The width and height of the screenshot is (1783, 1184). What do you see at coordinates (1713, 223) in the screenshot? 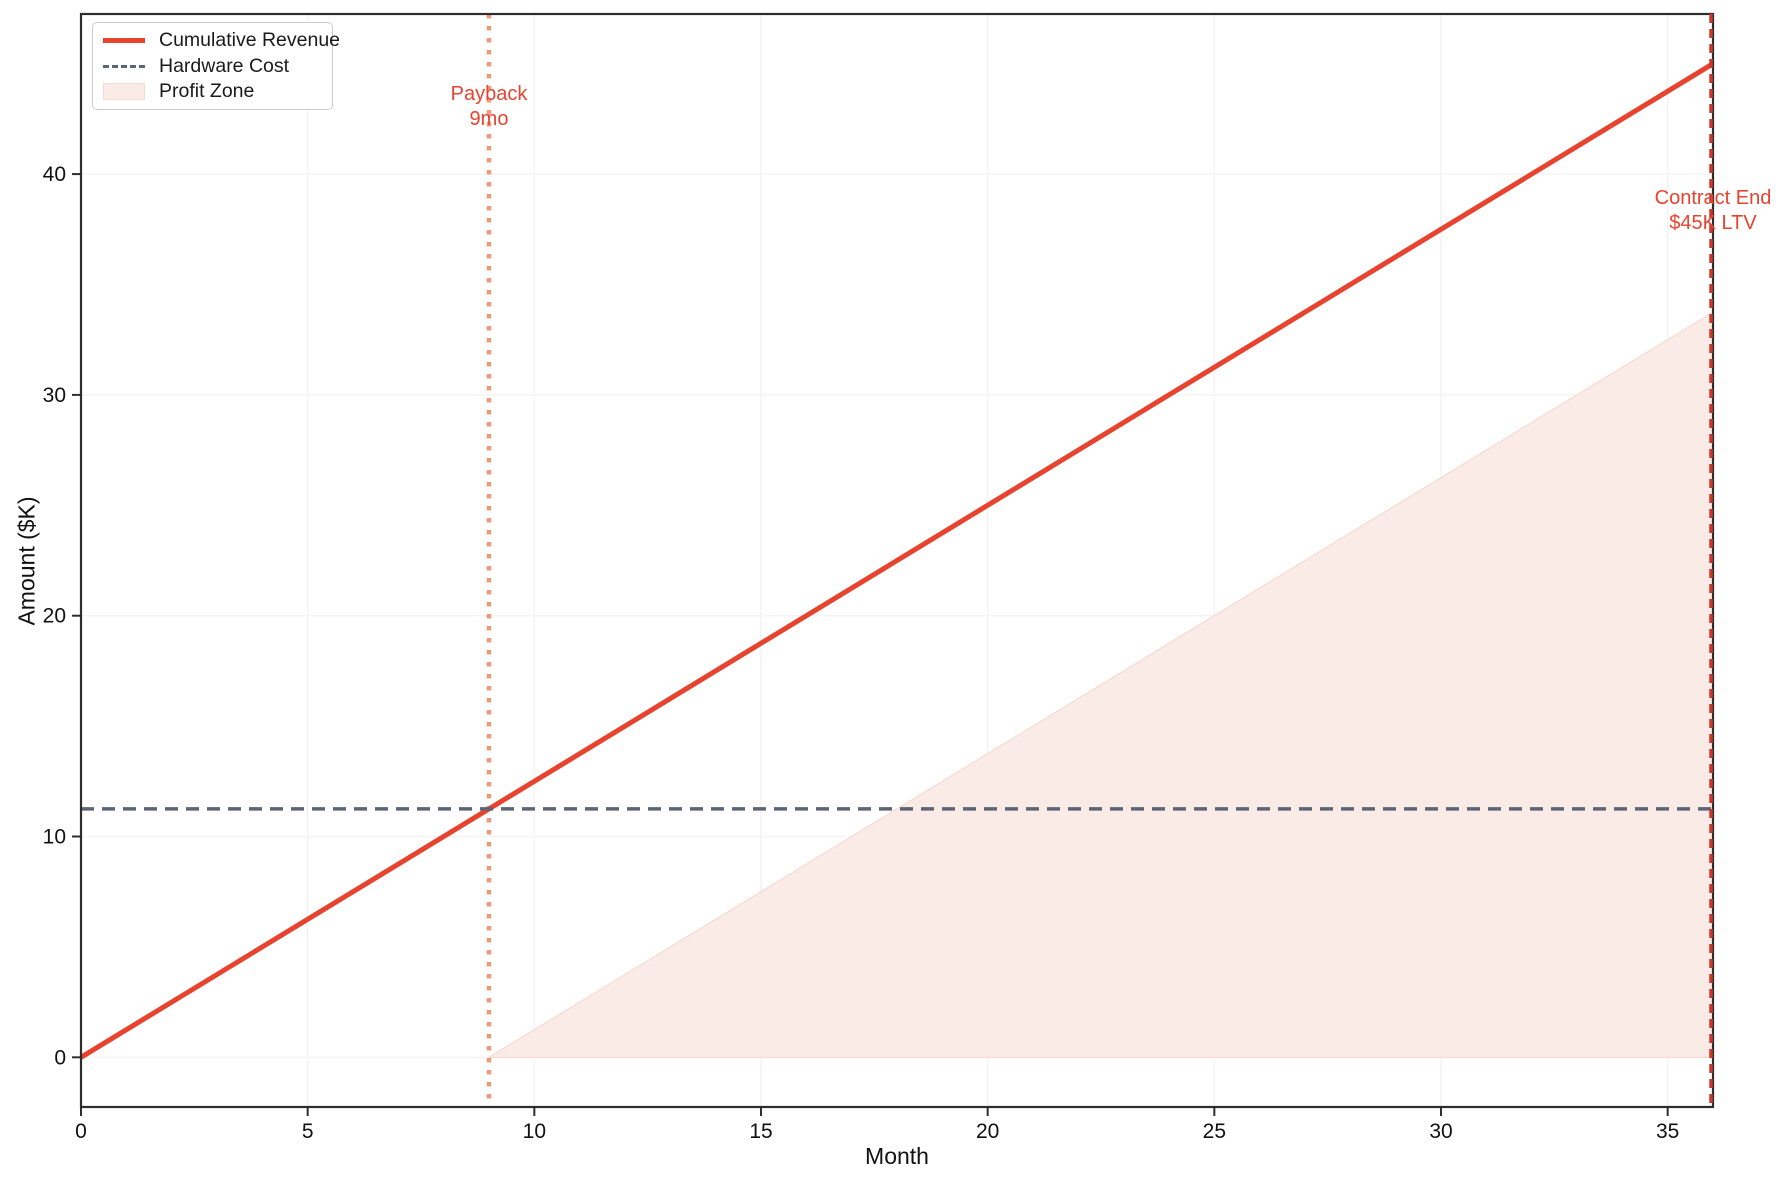
I see `annotation-line: $45K LTV` at bounding box center [1713, 223].